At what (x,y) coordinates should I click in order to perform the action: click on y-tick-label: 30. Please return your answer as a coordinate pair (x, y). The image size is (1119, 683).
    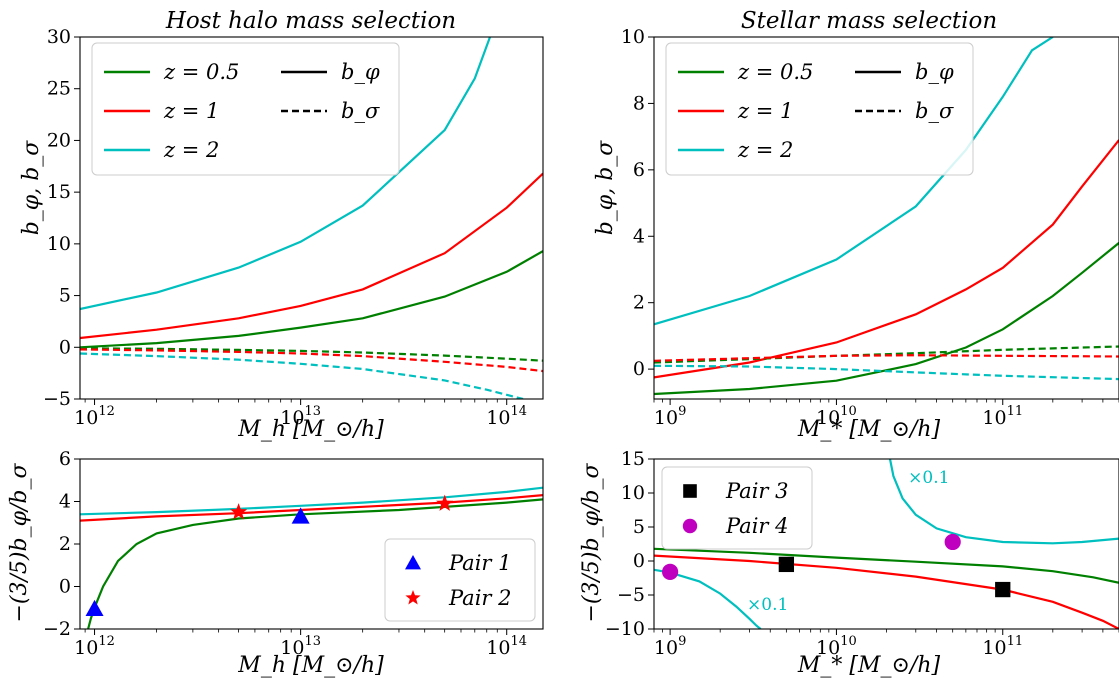
    Looking at the image, I should click on (59, 37).